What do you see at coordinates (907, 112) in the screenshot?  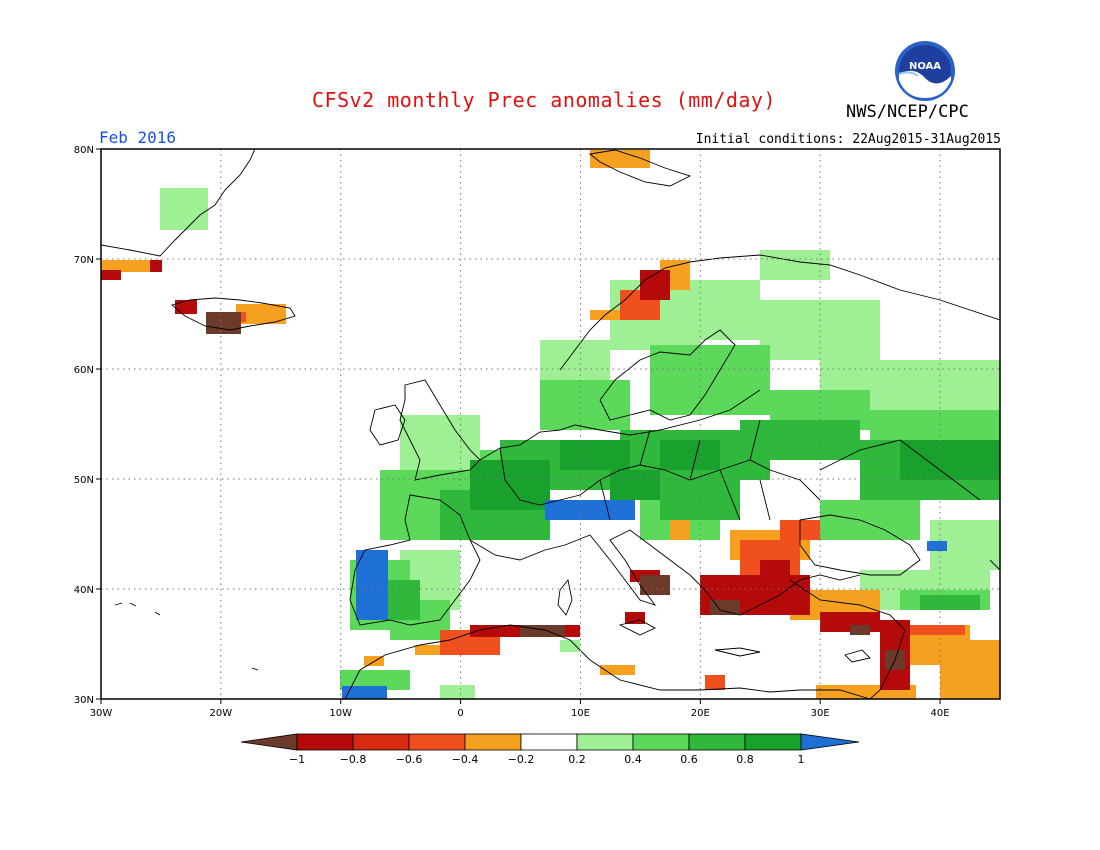 I see `agency-label: NWS/NCEP/CPC` at bounding box center [907, 112].